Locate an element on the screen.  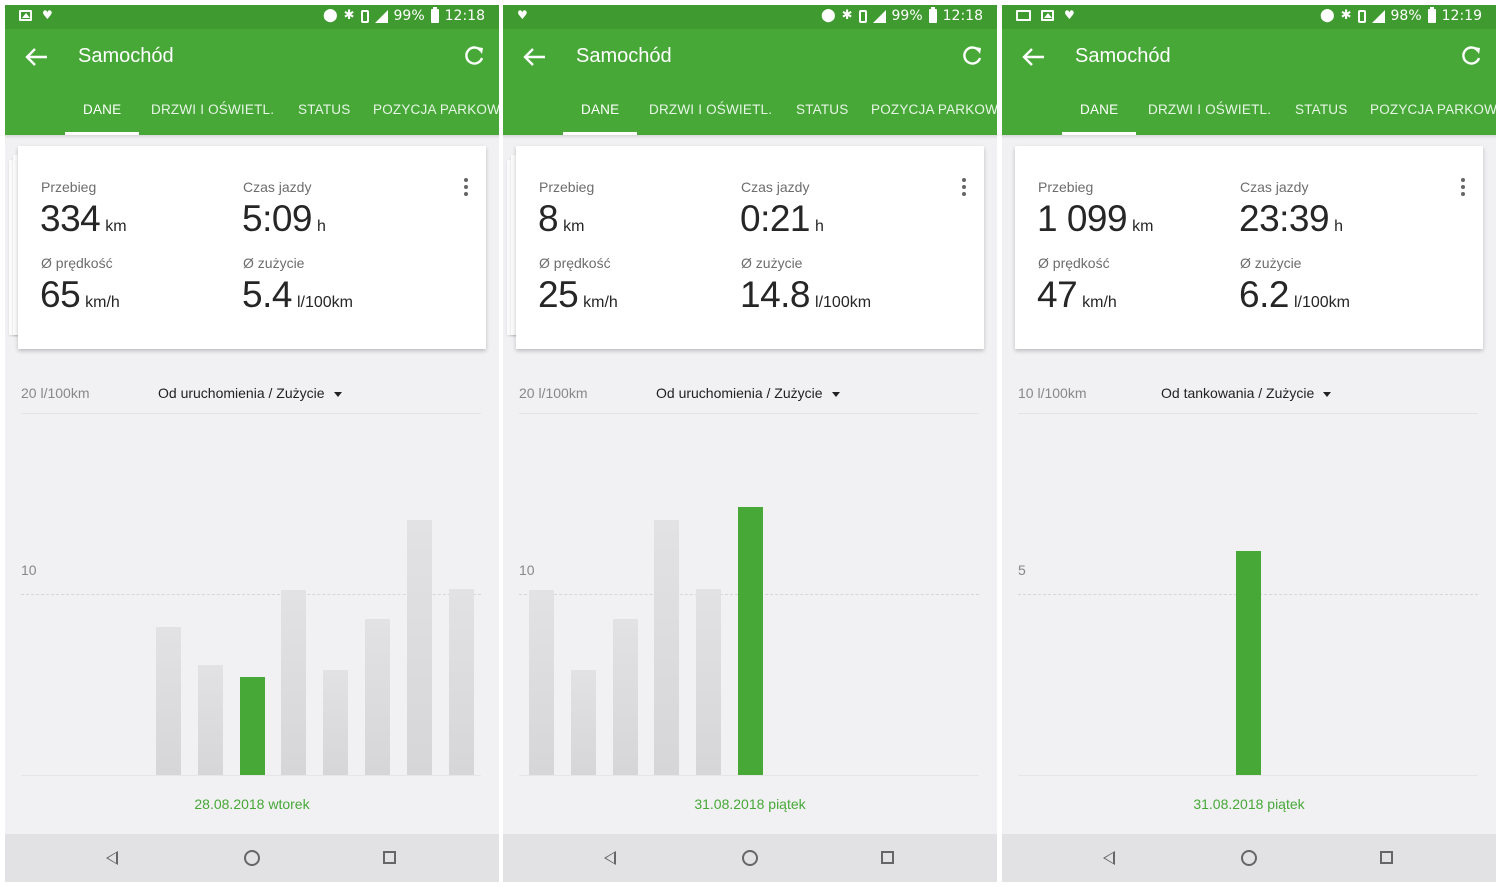
avg-speed-unit: km/h is located at coordinates (600, 302).